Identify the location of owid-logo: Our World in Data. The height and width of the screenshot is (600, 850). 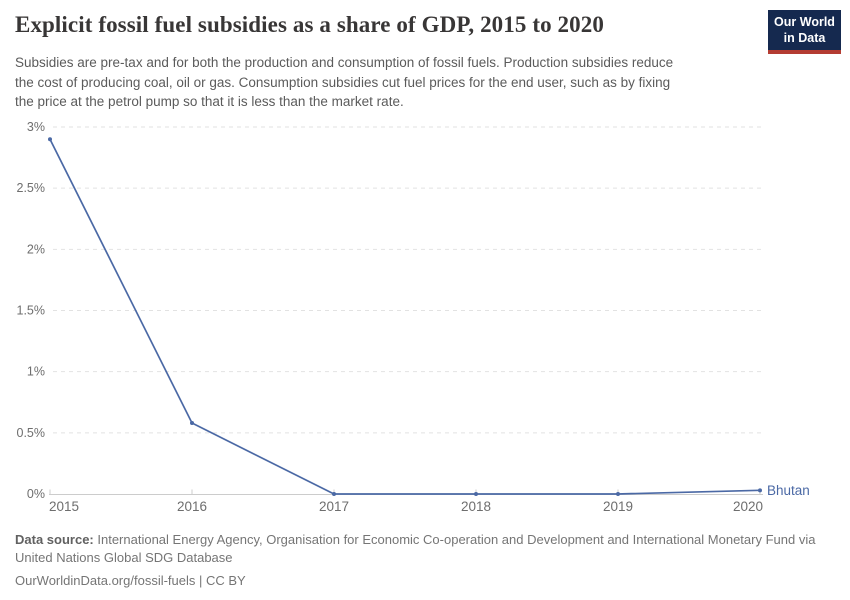
(804, 32).